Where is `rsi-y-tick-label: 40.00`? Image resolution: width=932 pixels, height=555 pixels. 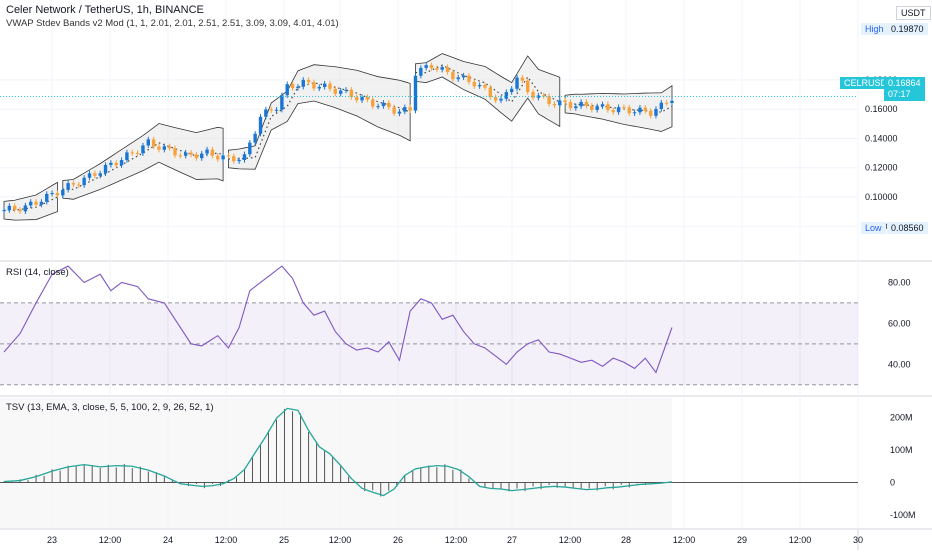 rsi-y-tick-label: 40.00 is located at coordinates (899, 364).